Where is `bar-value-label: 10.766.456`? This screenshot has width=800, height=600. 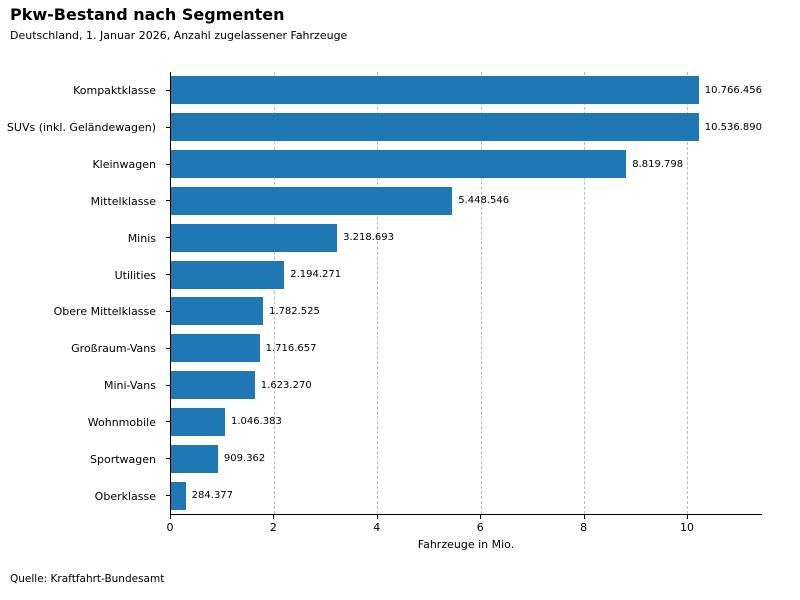
bar-value-label: 10.766.456 is located at coordinates (733, 90).